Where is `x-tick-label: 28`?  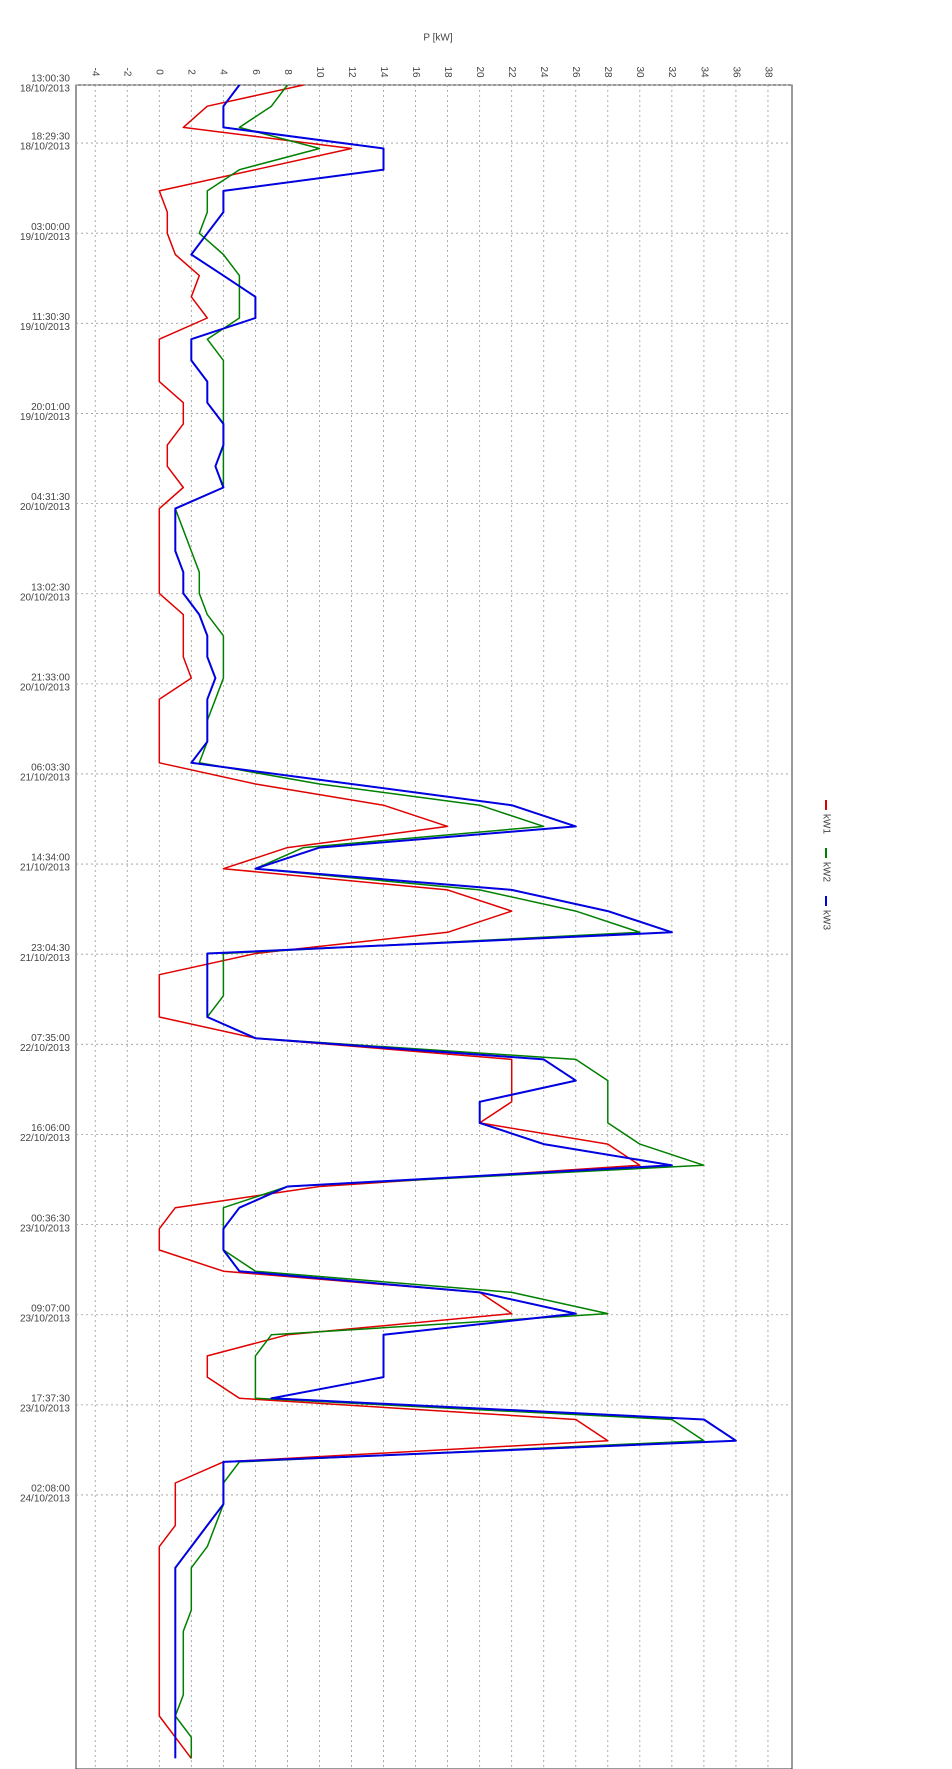 x-tick-label: 28 is located at coordinates (607, 72).